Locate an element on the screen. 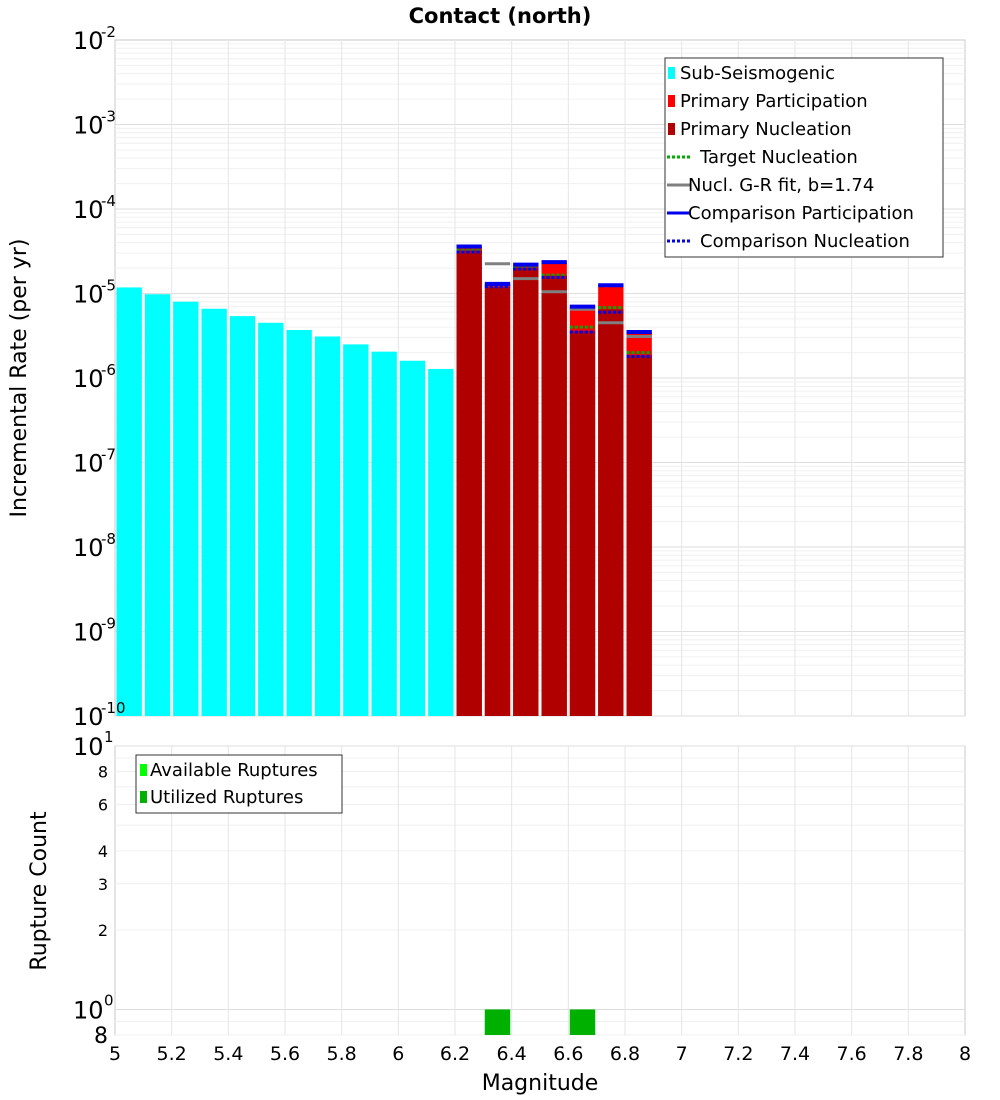 The width and height of the screenshot is (1000, 1100). x-tick-label: 6.6 is located at coordinates (568, 1054).